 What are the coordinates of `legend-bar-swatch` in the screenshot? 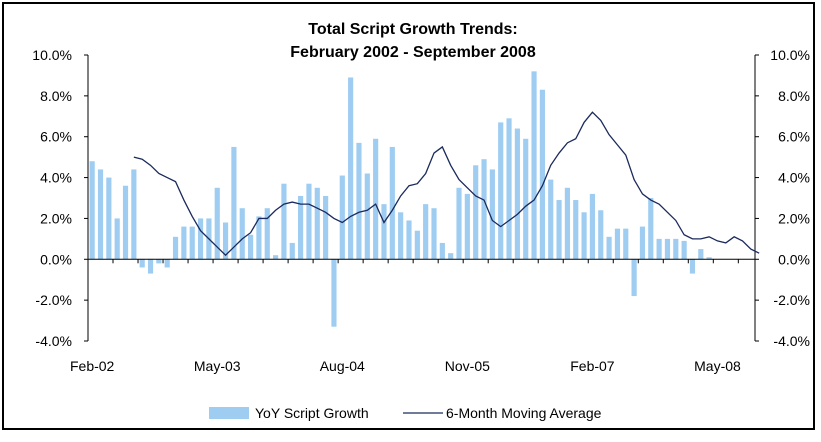 It's located at (229, 413).